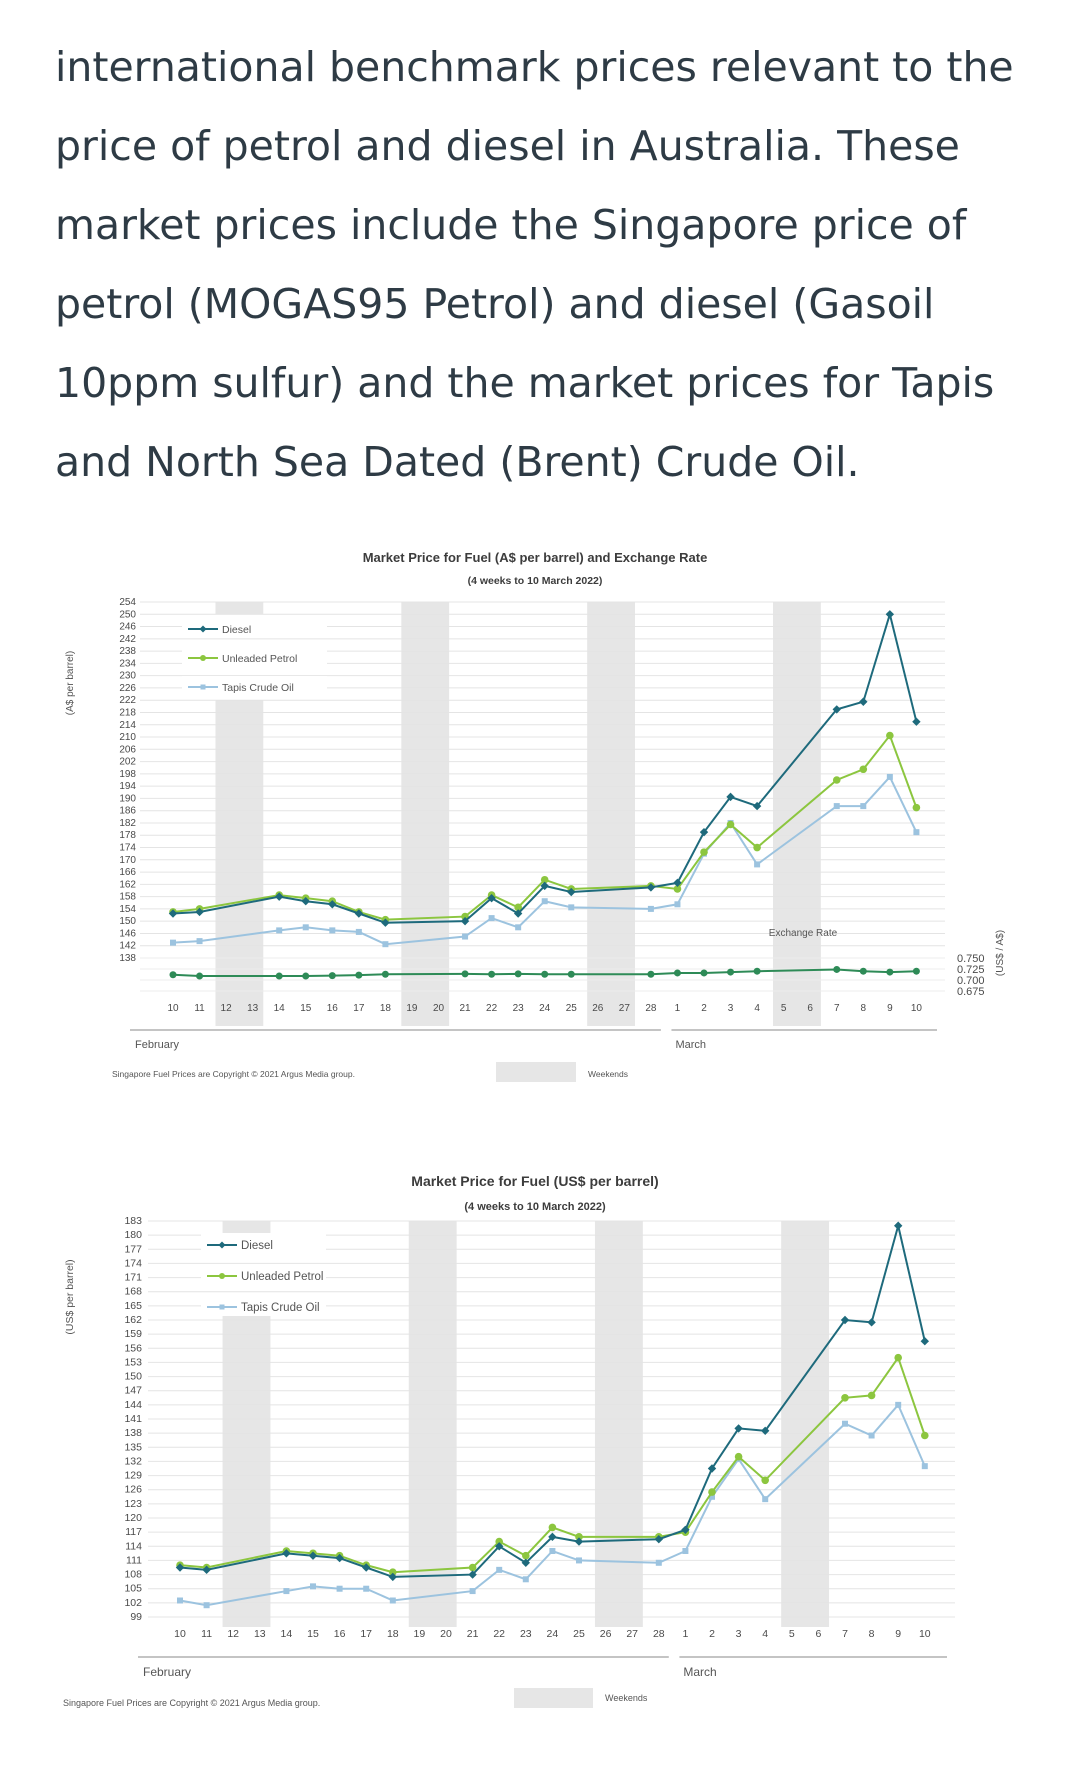 The image size is (1080, 1772). I want to click on y-tick-label: 210, so click(127, 737).